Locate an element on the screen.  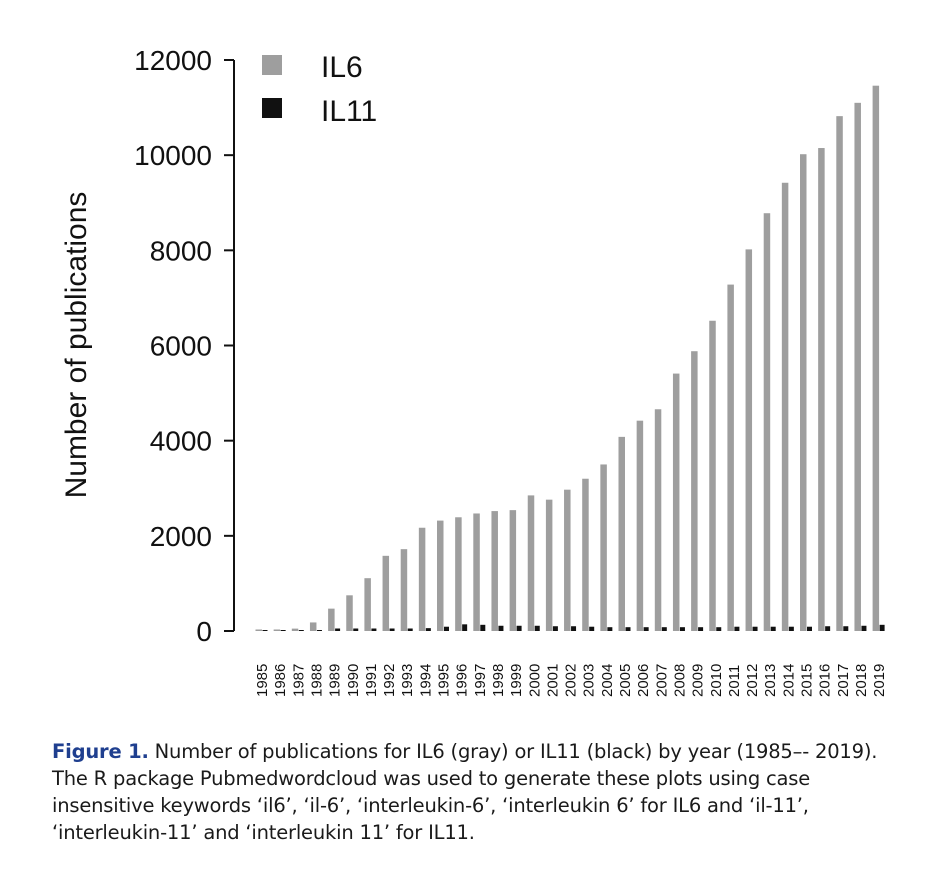
y-tick-label: 6000 is located at coordinates (181, 346).